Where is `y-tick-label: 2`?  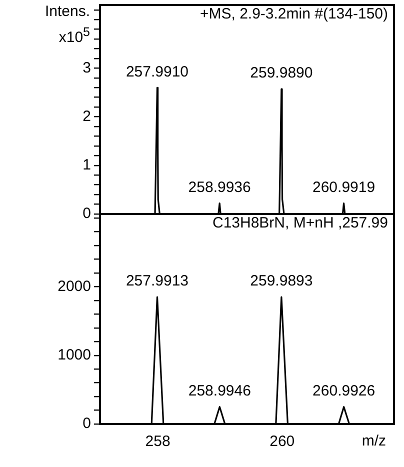
y-tick-label: 2 is located at coordinates (86, 116).